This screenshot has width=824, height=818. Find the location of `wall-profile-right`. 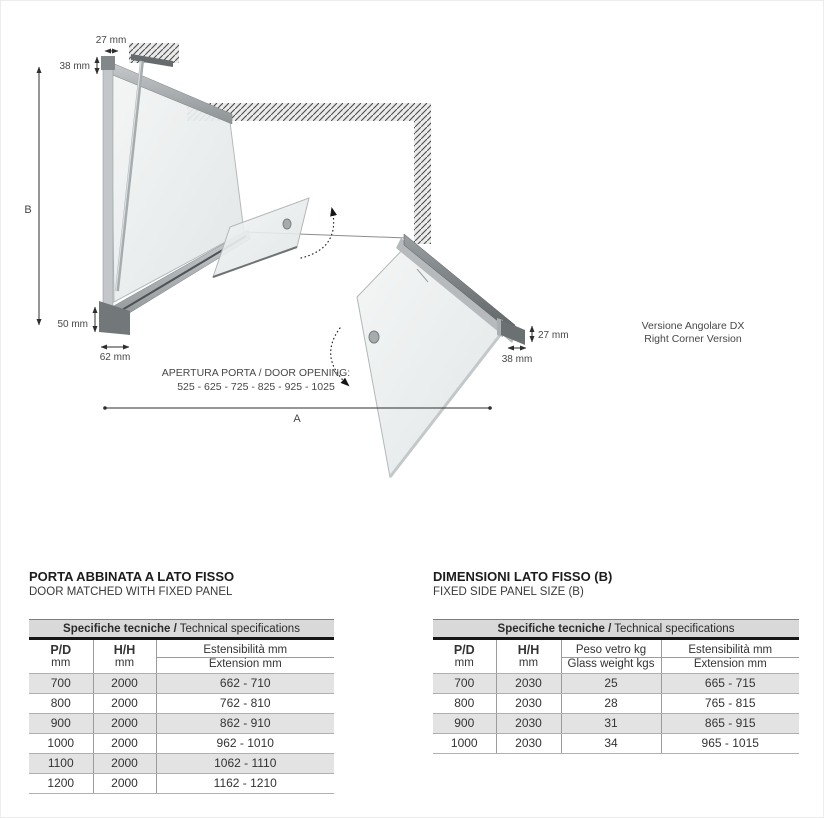

wall-profile-right is located at coordinates (513, 332).